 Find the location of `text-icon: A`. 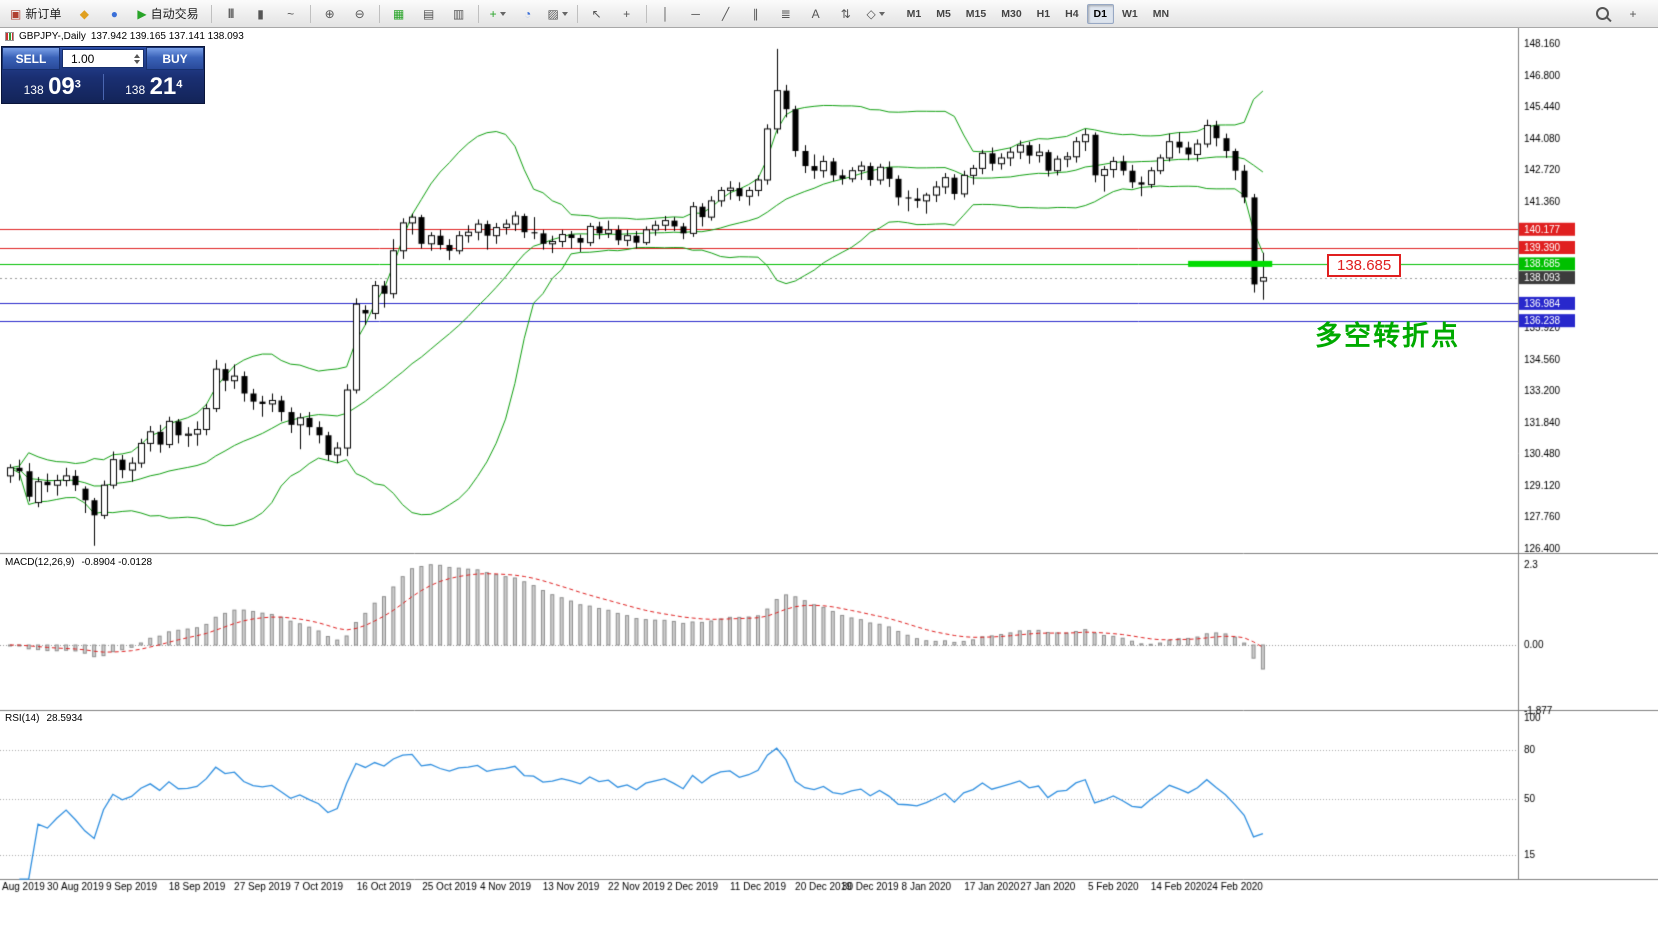

text-icon: A is located at coordinates (816, 14).